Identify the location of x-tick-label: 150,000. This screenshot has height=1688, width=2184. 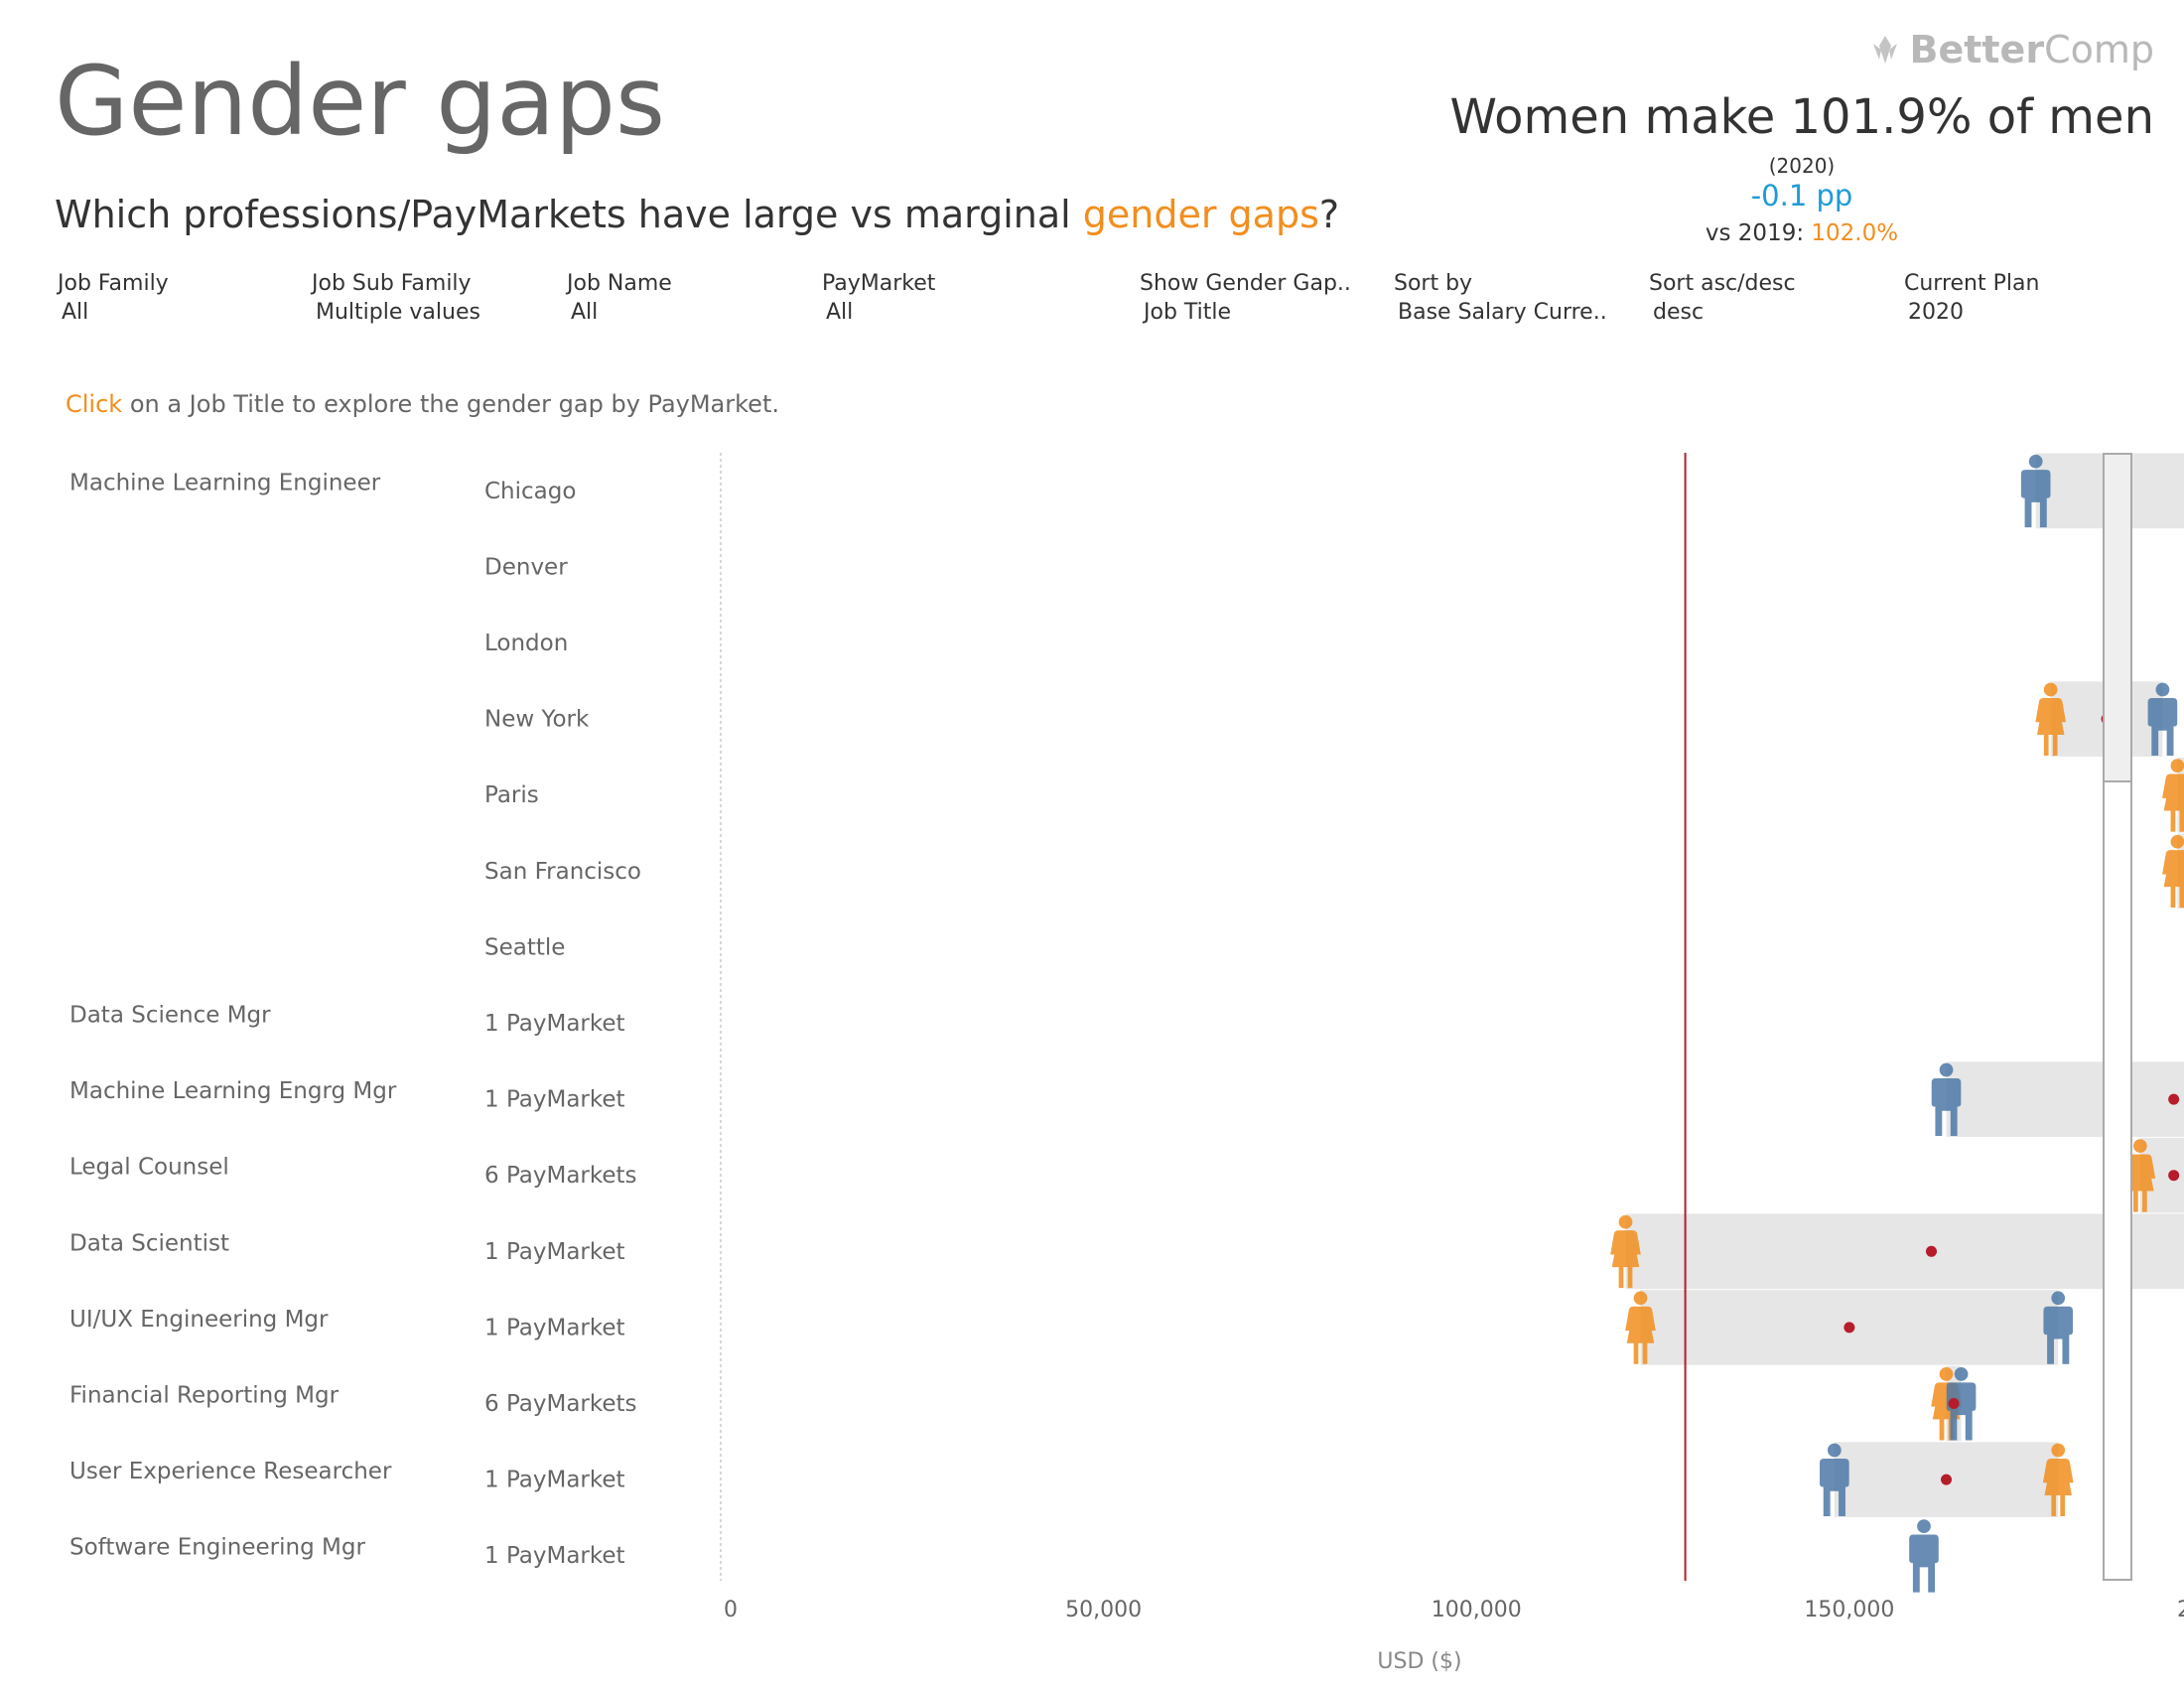
(1849, 1610).